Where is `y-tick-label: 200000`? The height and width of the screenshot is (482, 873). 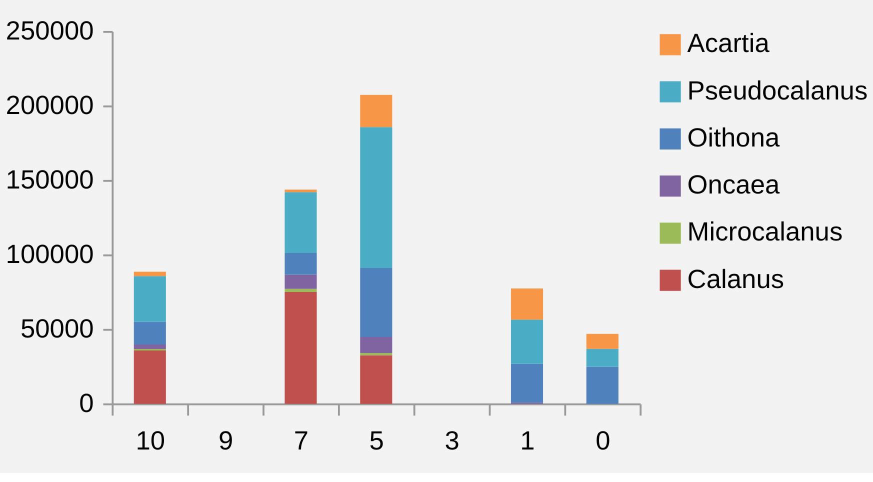 y-tick-label: 200000 is located at coordinates (50, 105).